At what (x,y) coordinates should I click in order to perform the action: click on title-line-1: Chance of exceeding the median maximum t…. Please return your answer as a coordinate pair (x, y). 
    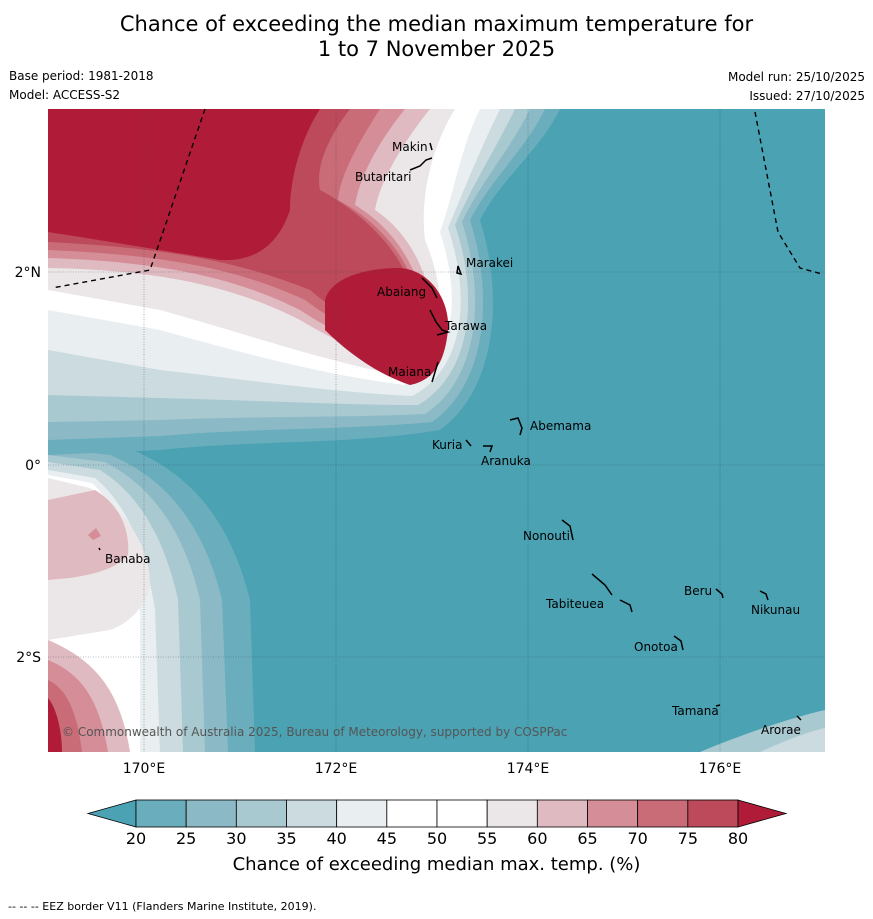
    Looking at the image, I should click on (436, 24).